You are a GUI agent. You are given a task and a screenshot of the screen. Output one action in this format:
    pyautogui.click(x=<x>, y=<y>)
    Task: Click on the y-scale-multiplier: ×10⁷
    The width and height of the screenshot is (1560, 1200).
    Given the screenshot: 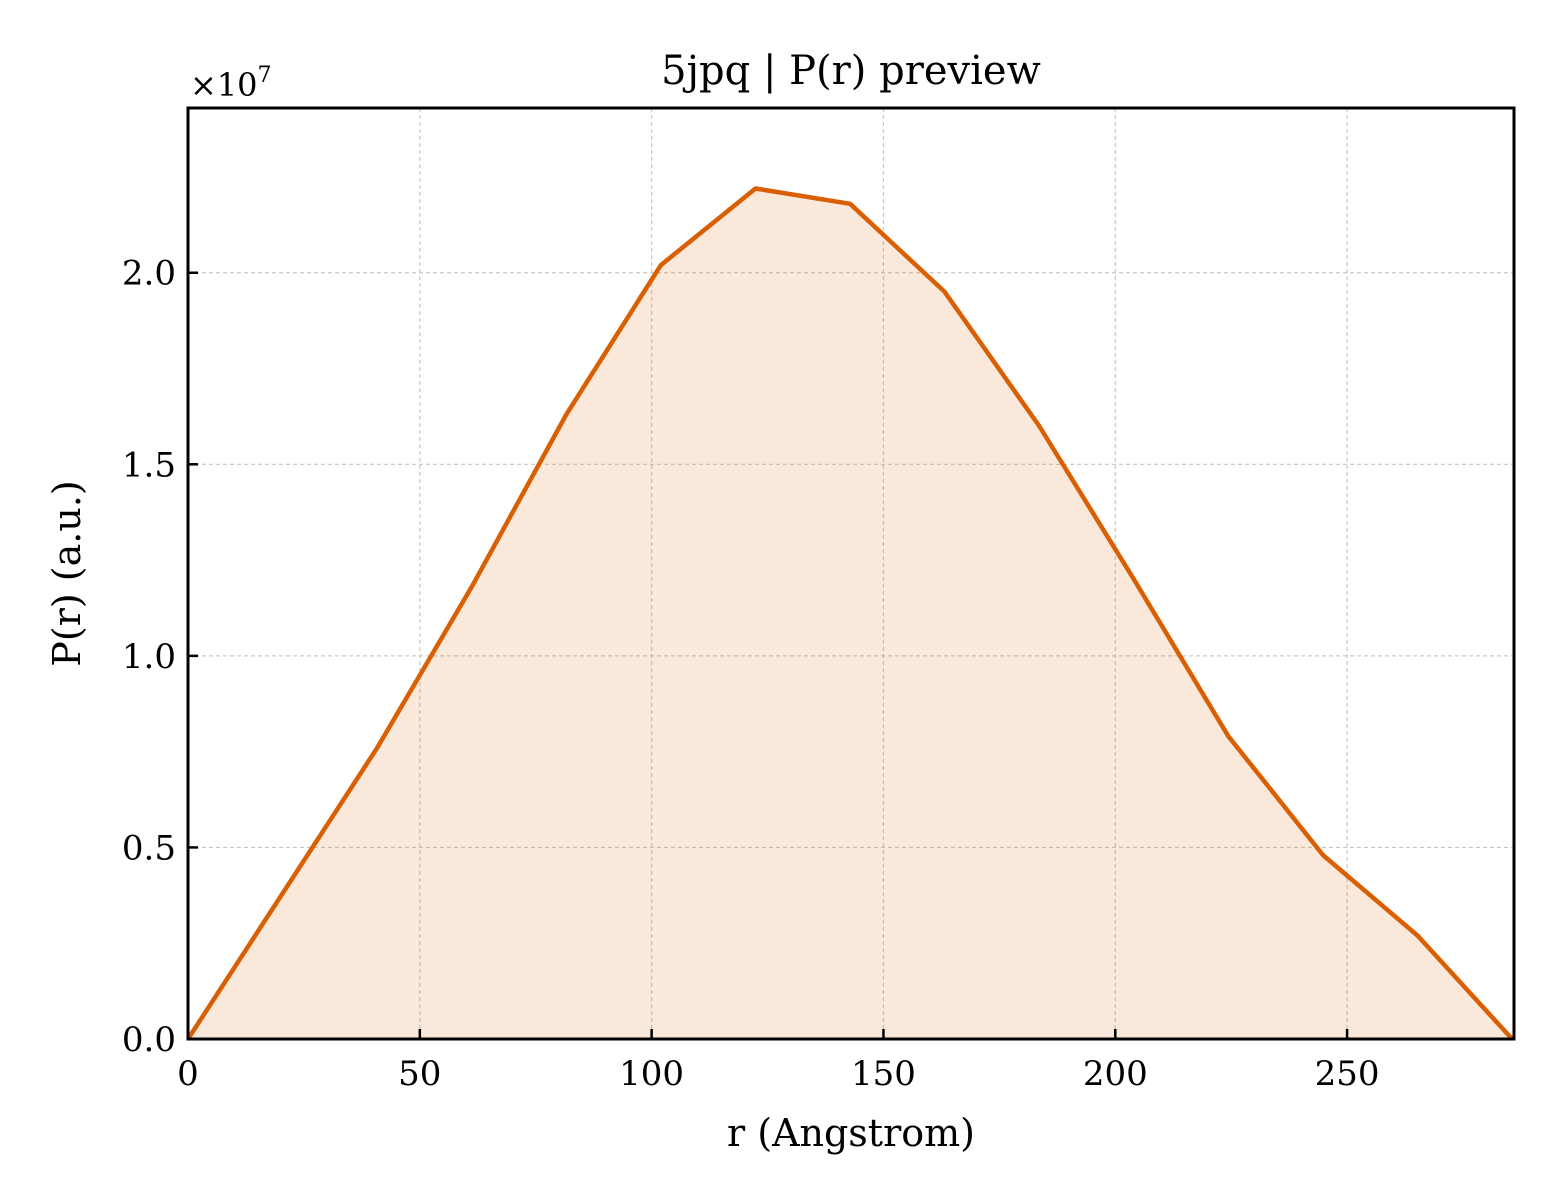 What is the action you would take?
    pyautogui.click(x=231, y=83)
    